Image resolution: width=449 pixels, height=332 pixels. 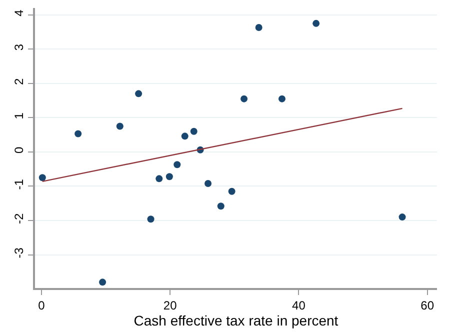 I want to click on y-tick-label: 0, so click(x=19, y=150).